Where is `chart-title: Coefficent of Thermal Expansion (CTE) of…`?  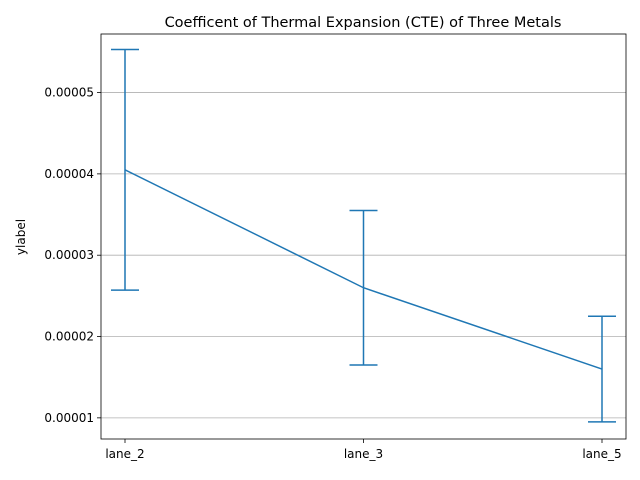
chart-title: Coefficent of Thermal Expansion (CTE) of… is located at coordinates (363, 23).